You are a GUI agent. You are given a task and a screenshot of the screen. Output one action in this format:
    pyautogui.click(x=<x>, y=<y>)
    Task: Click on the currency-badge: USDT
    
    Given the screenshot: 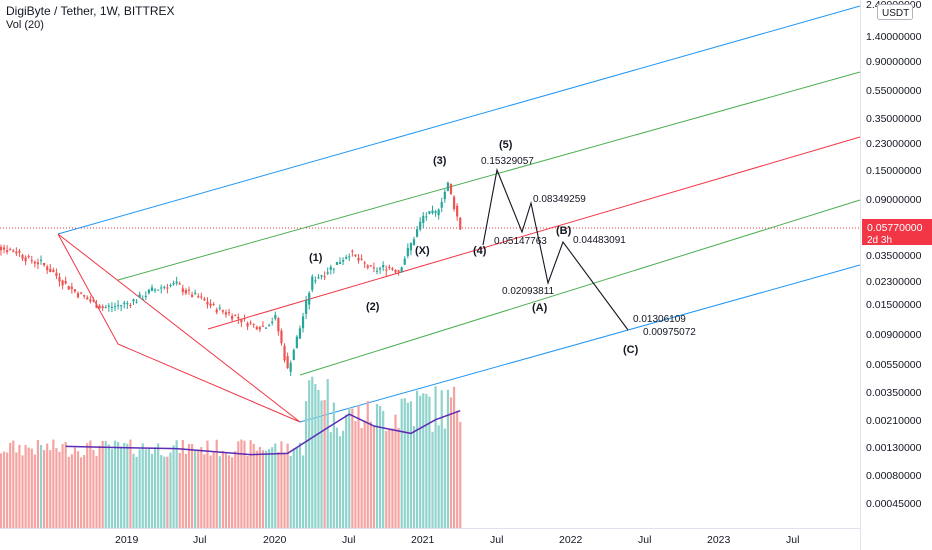 What is the action you would take?
    pyautogui.click(x=895, y=12)
    